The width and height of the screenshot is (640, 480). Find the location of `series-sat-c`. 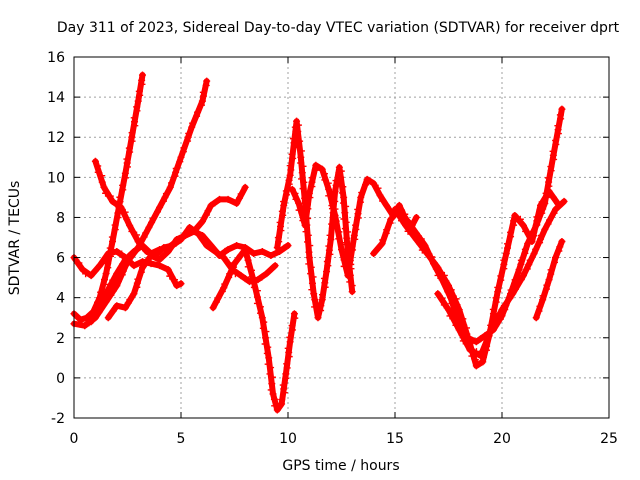

series-sat-c is located at coordinates (127, 269).